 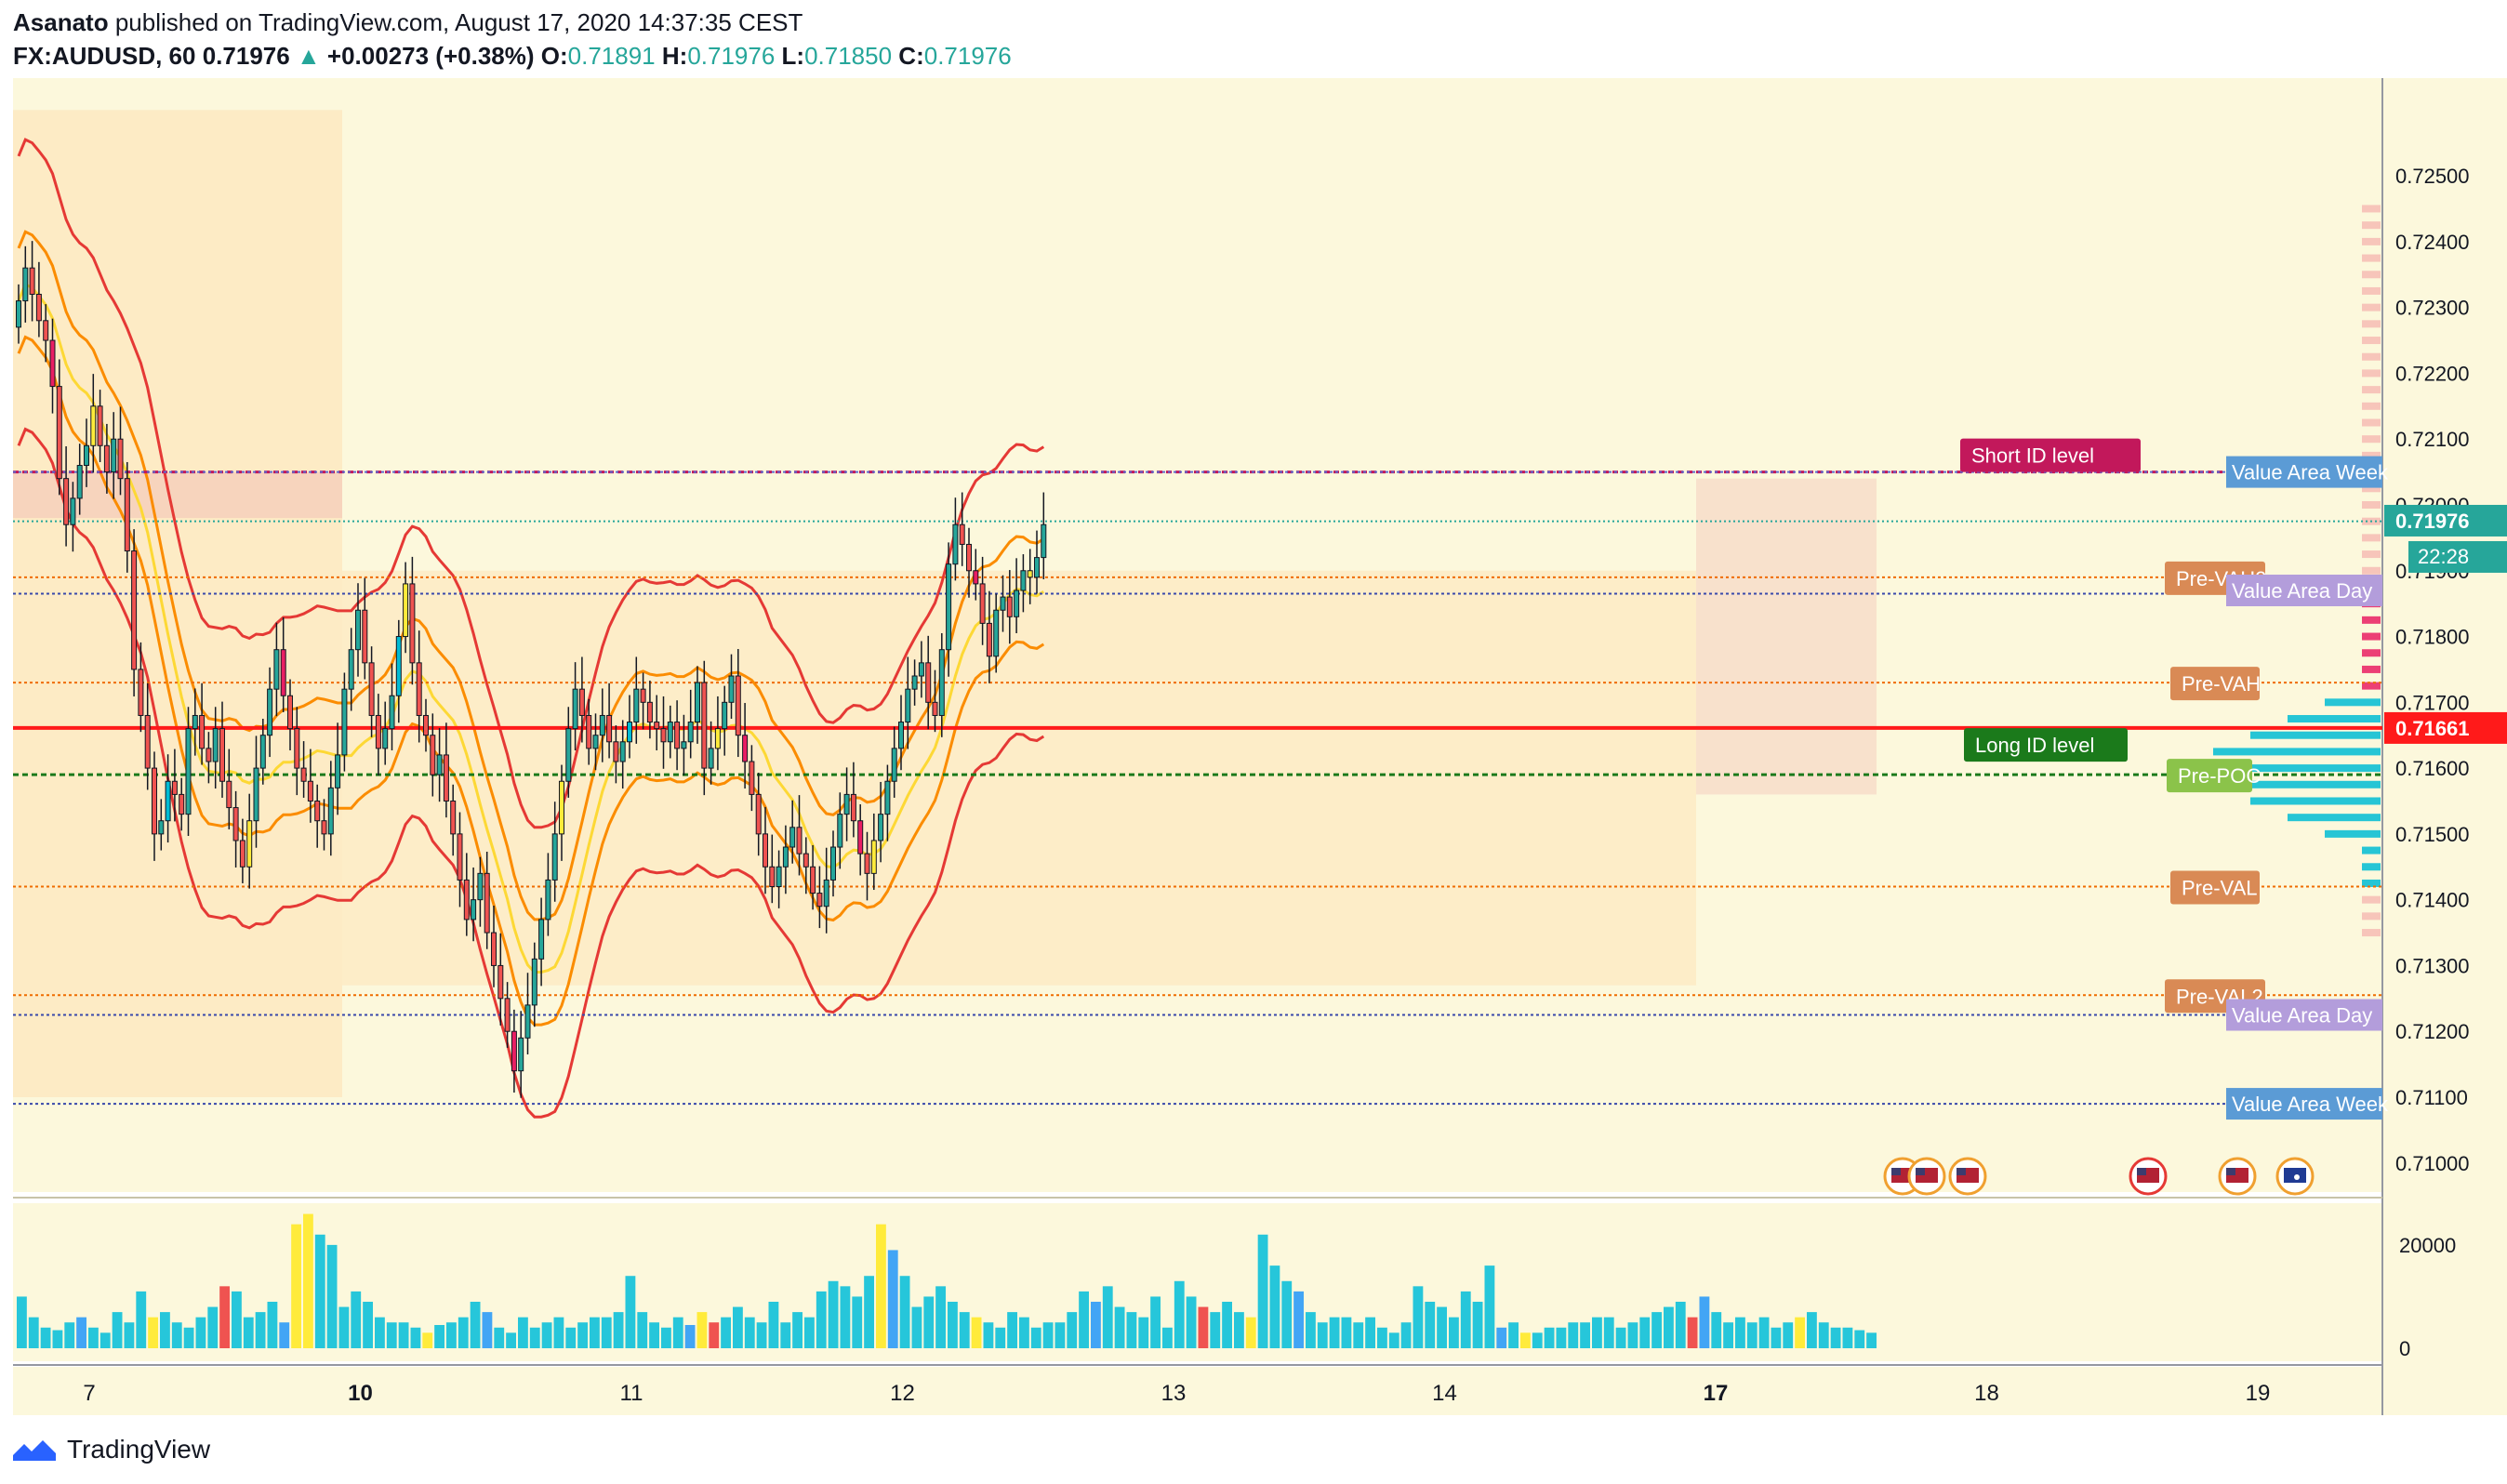 I want to click on value-area-tag, so click(x=2304, y=1015).